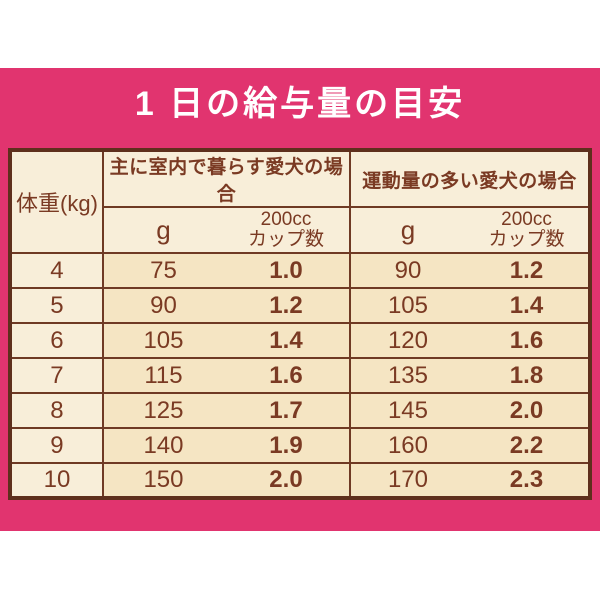 This screenshot has width=600, height=600. Describe the element at coordinates (56, 201) in the screenshot. I see `weight-column-header: 体重(kg)` at that location.